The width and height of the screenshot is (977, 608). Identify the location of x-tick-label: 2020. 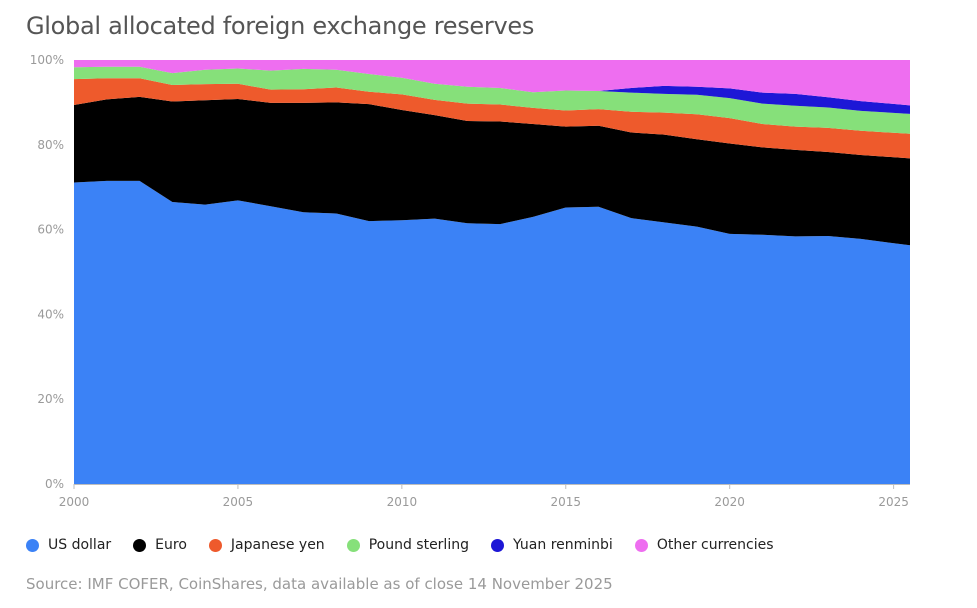
(729, 502).